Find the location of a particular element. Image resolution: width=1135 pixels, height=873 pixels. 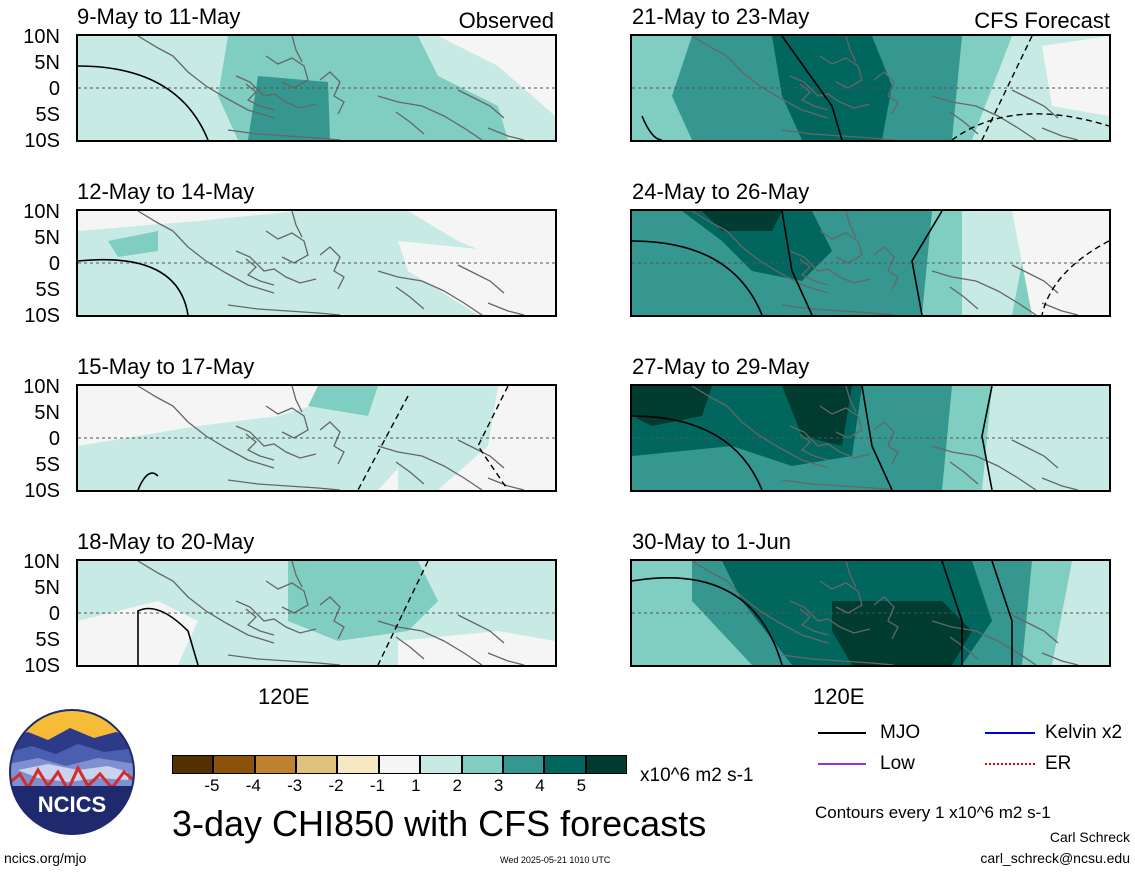

colorbar-tick-label: -2 is located at coordinates (336, 785).